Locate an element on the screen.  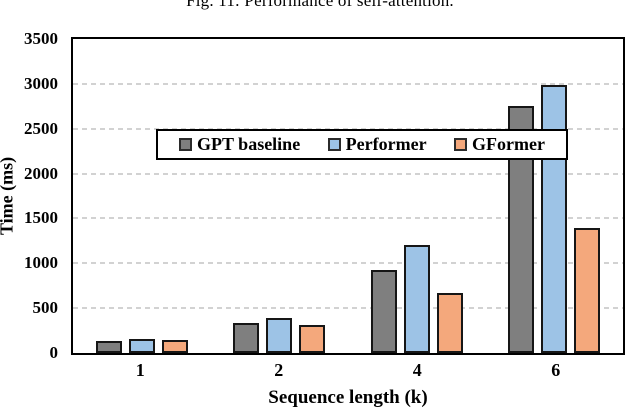
figure-caption-clip: Fig. 11: Performance of self-attention. is located at coordinates (320, 5).